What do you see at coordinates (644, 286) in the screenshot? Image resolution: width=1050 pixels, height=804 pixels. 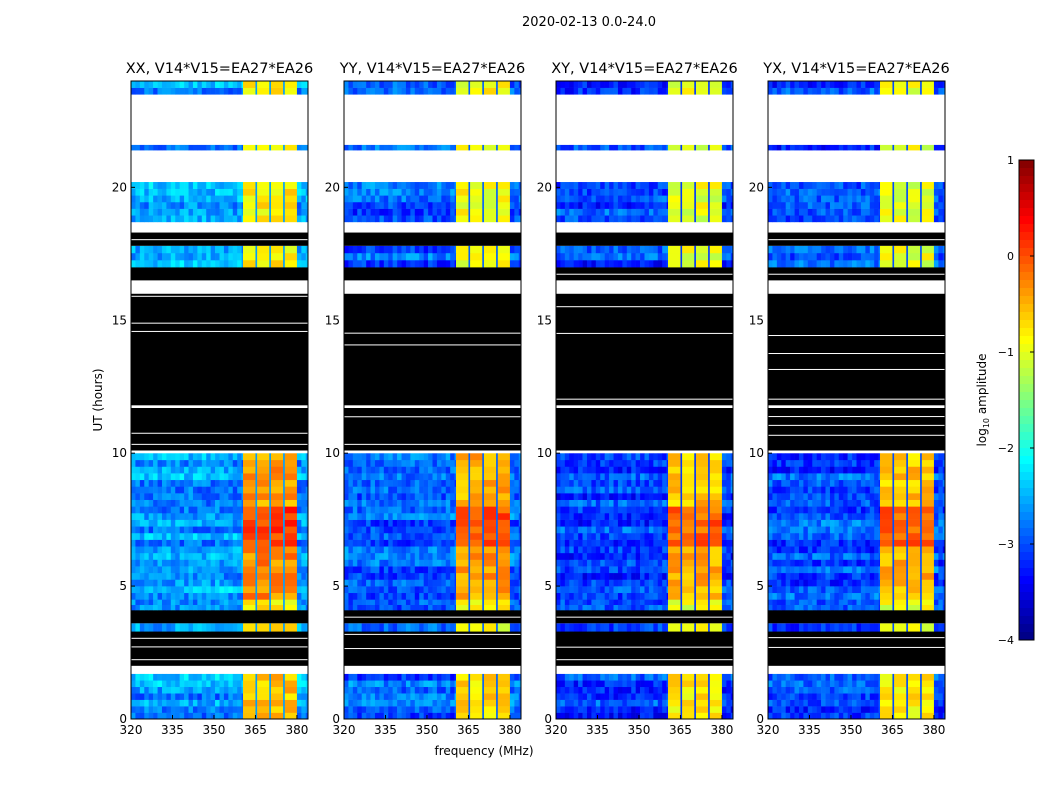 I see `heatmap-band-blank` at bounding box center [644, 286].